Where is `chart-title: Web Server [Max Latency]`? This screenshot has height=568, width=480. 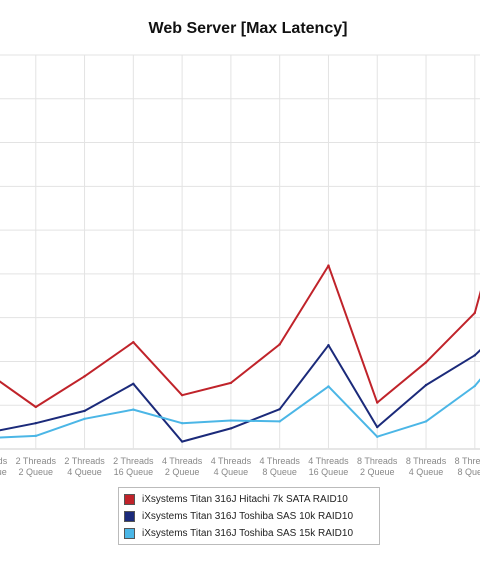 chart-title: Web Server [Max Latency] is located at coordinates (248, 28).